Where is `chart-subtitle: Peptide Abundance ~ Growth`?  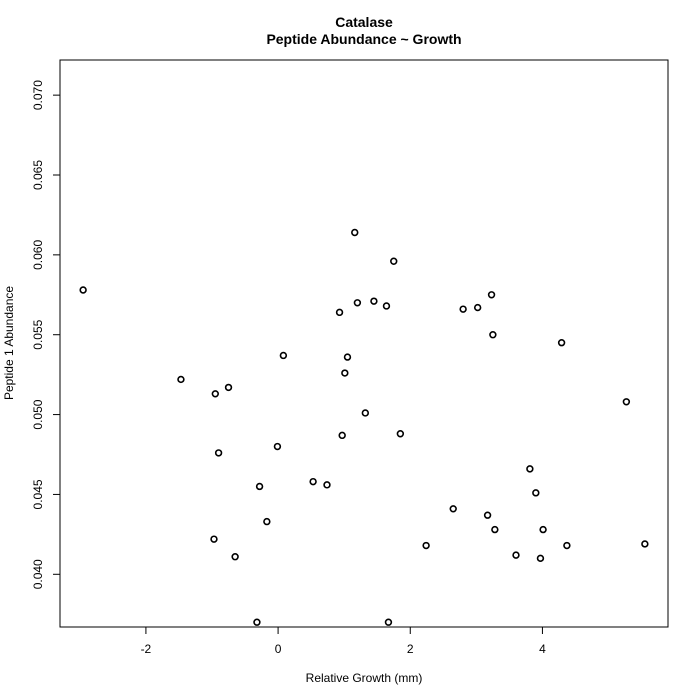
chart-subtitle: Peptide Abundance ~ Growth is located at coordinates (363, 39).